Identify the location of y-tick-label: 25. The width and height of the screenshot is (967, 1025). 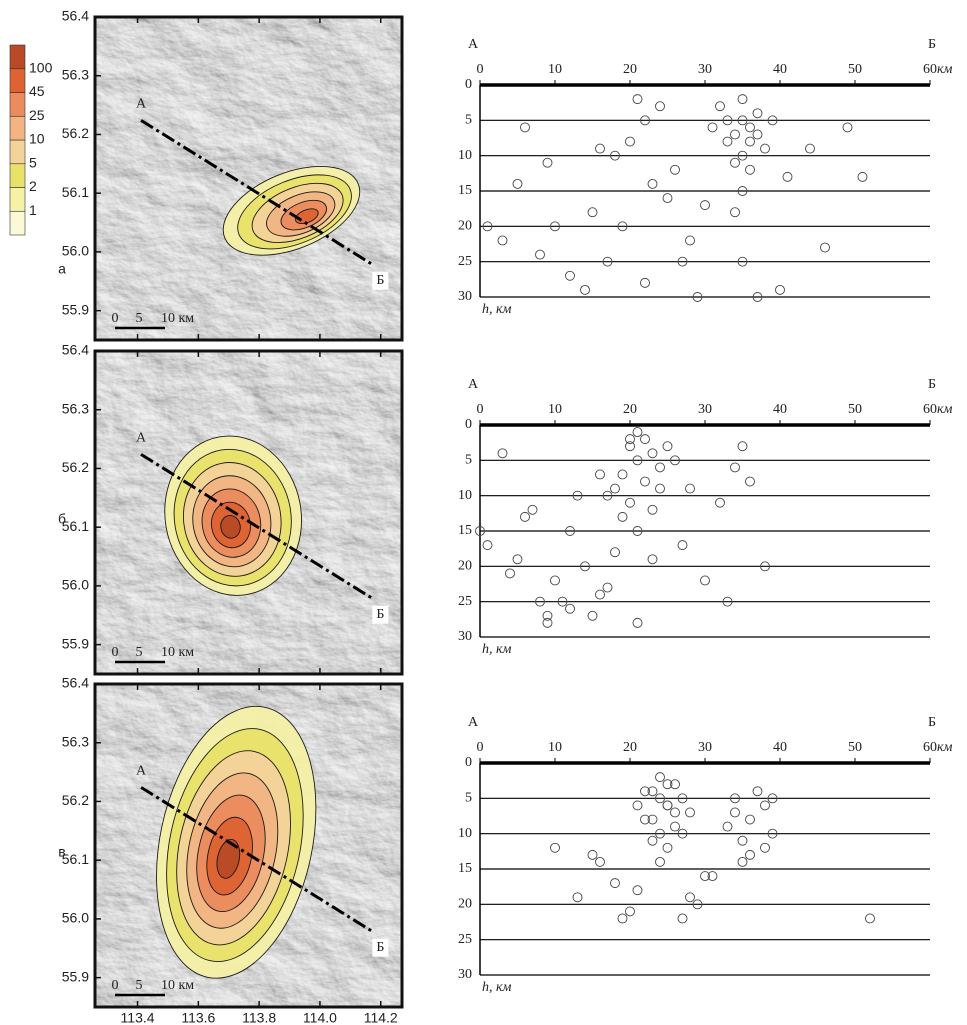
(465, 601).